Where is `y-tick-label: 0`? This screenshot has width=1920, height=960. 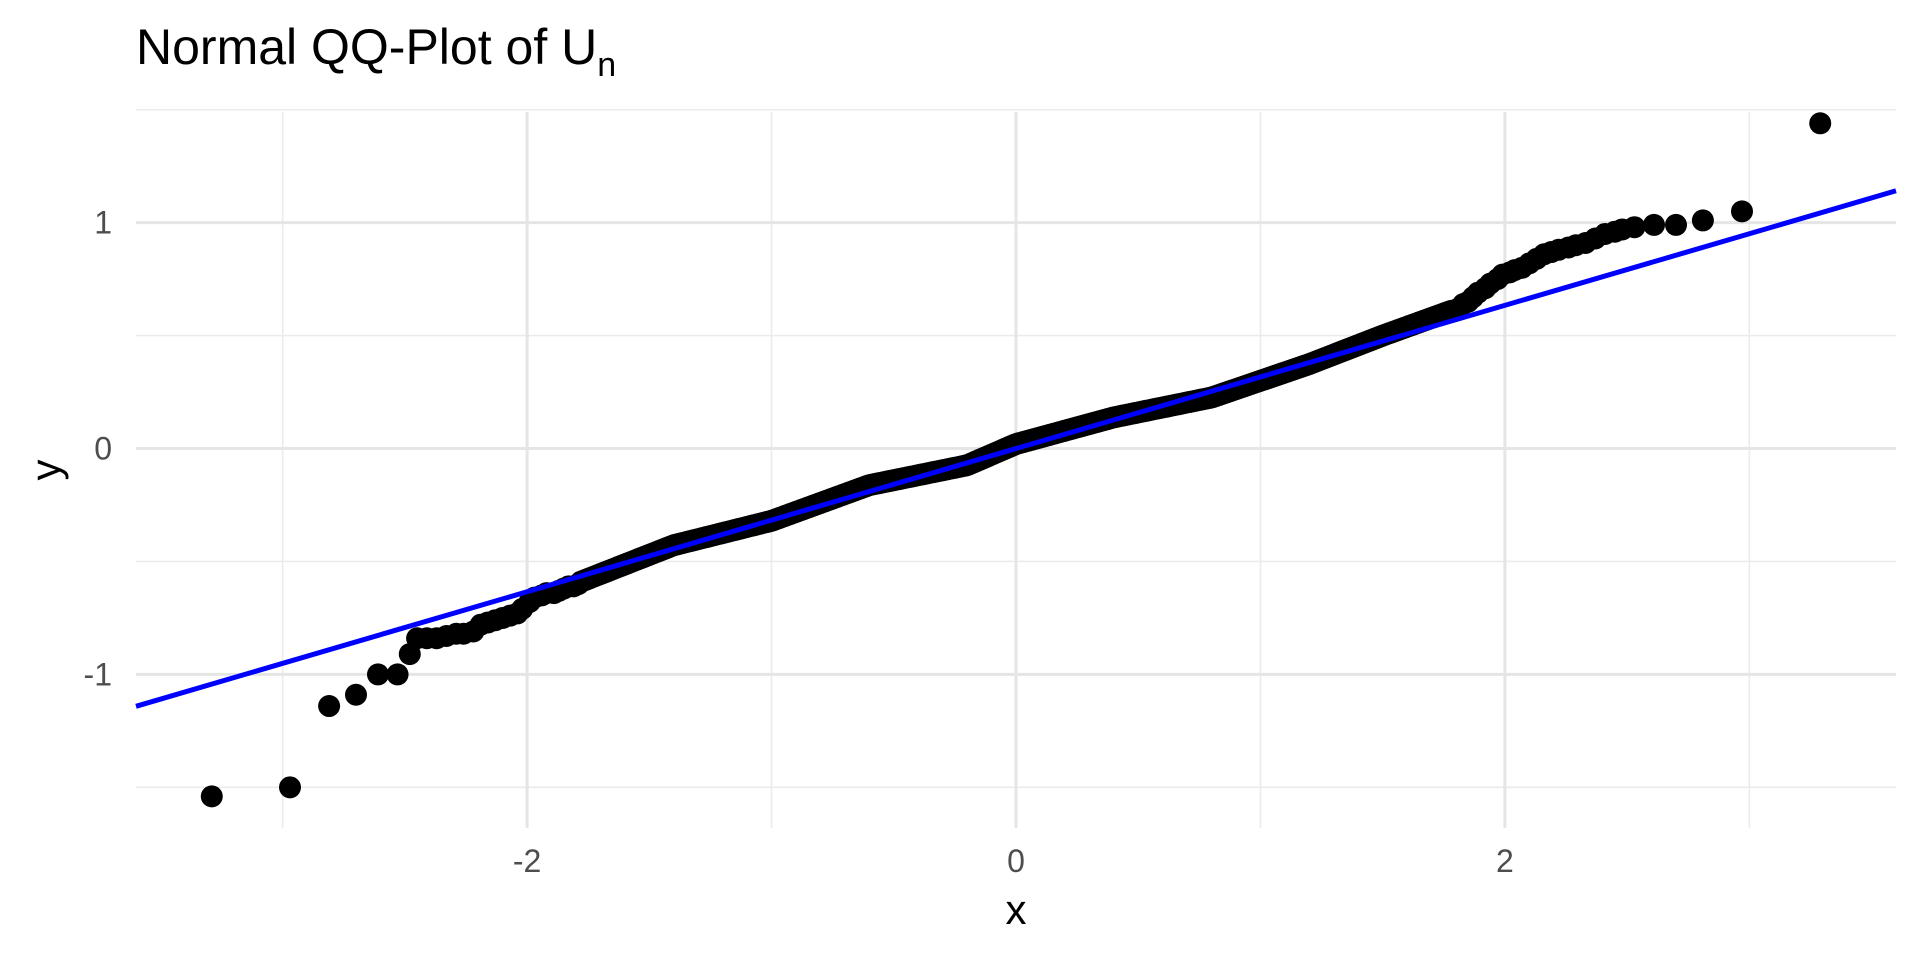
y-tick-label: 0 is located at coordinates (103, 449).